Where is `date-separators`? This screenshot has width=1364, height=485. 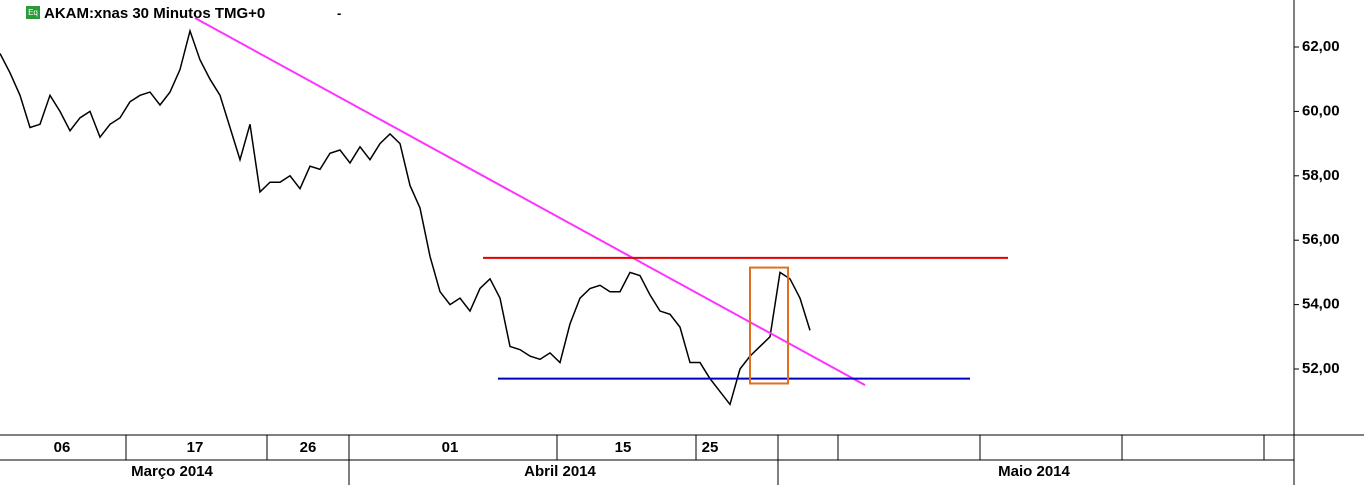
date-separators is located at coordinates (695, 460).